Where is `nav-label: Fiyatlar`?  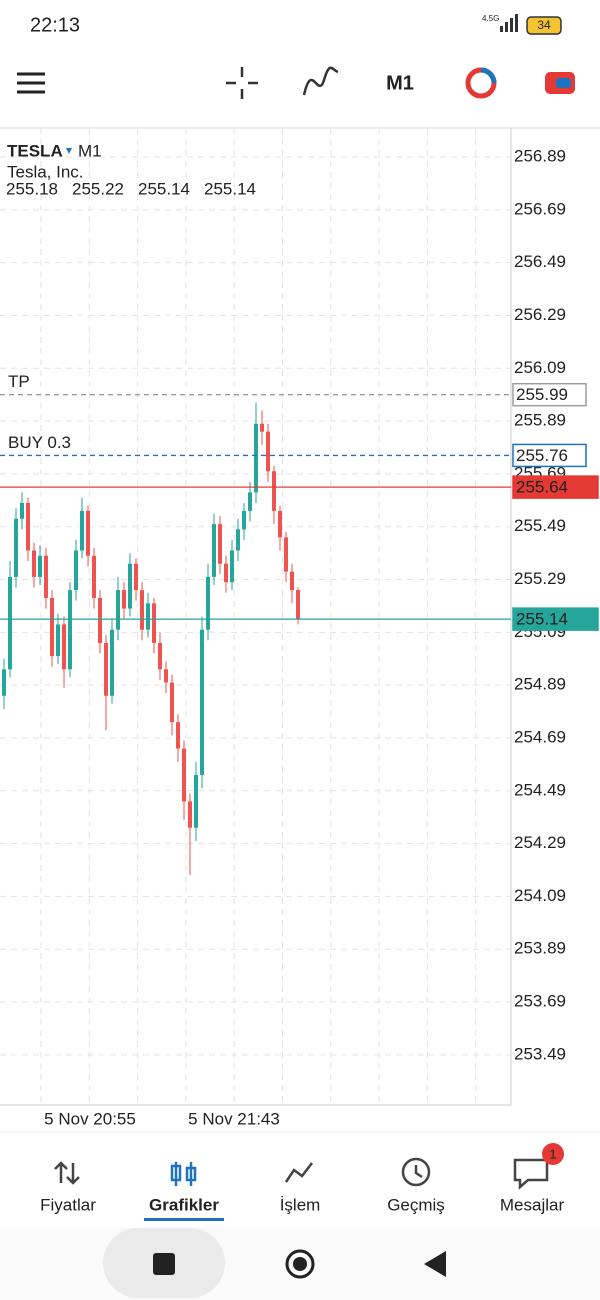 nav-label: Fiyatlar is located at coordinates (68, 1204).